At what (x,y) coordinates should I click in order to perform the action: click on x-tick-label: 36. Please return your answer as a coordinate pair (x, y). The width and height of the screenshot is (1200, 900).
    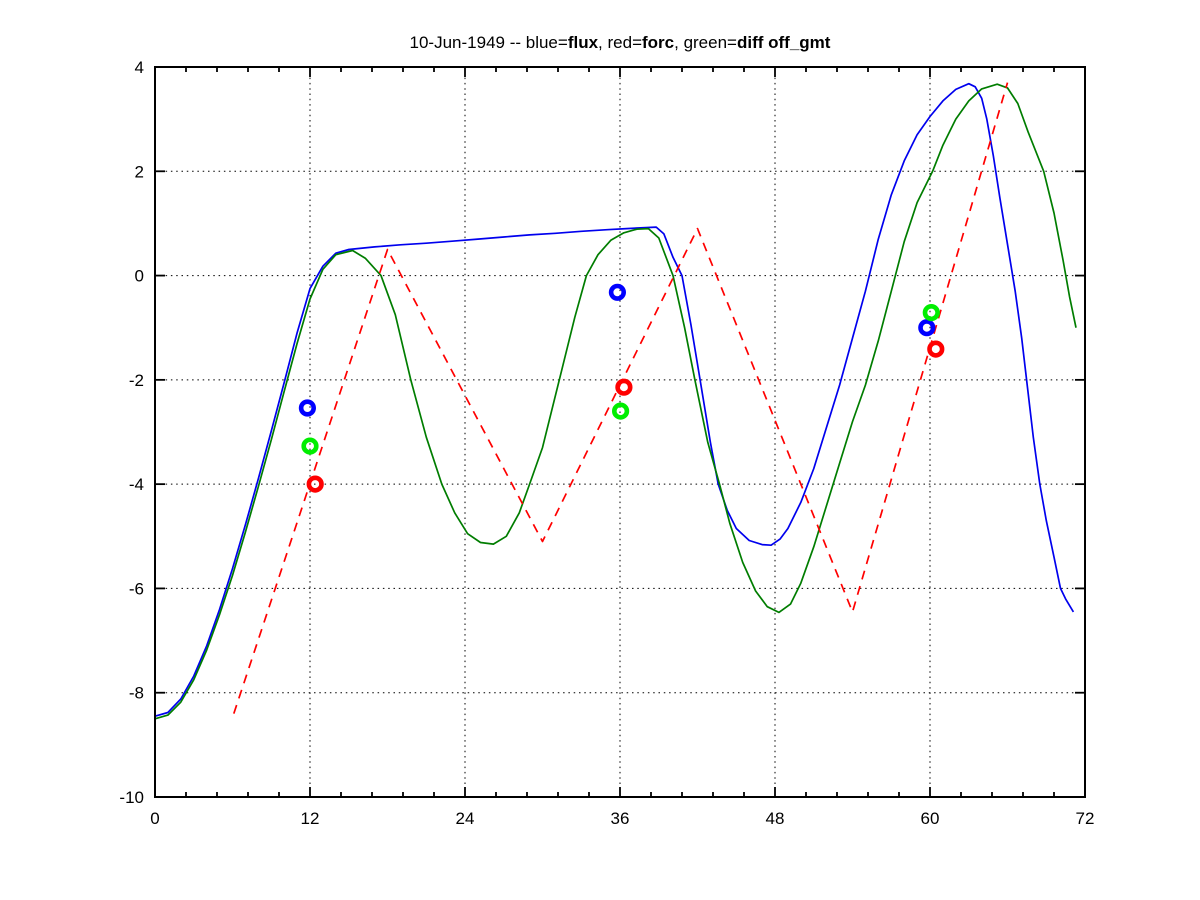
    Looking at the image, I should click on (620, 818).